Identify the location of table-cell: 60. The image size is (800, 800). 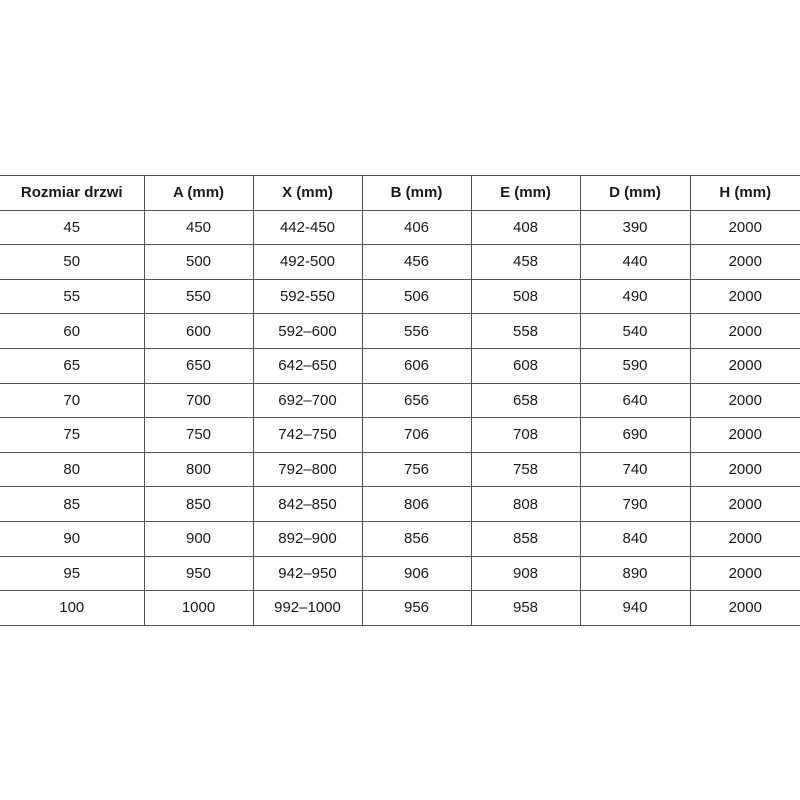
(72, 331).